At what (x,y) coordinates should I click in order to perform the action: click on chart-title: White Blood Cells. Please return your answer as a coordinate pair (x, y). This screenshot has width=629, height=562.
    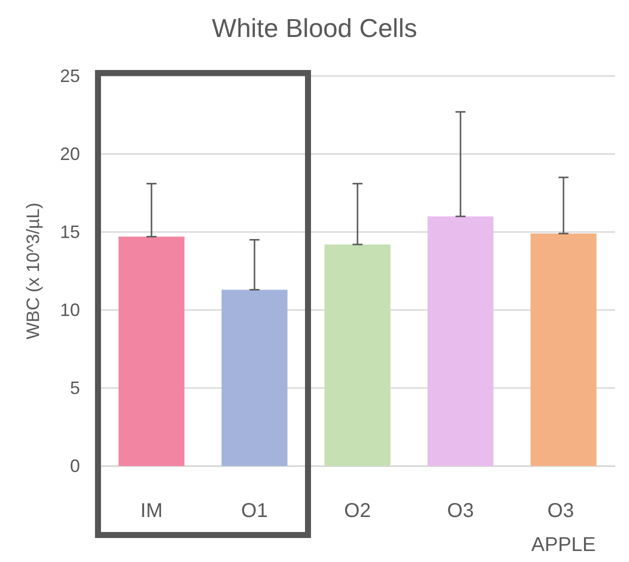
    Looking at the image, I should click on (315, 28).